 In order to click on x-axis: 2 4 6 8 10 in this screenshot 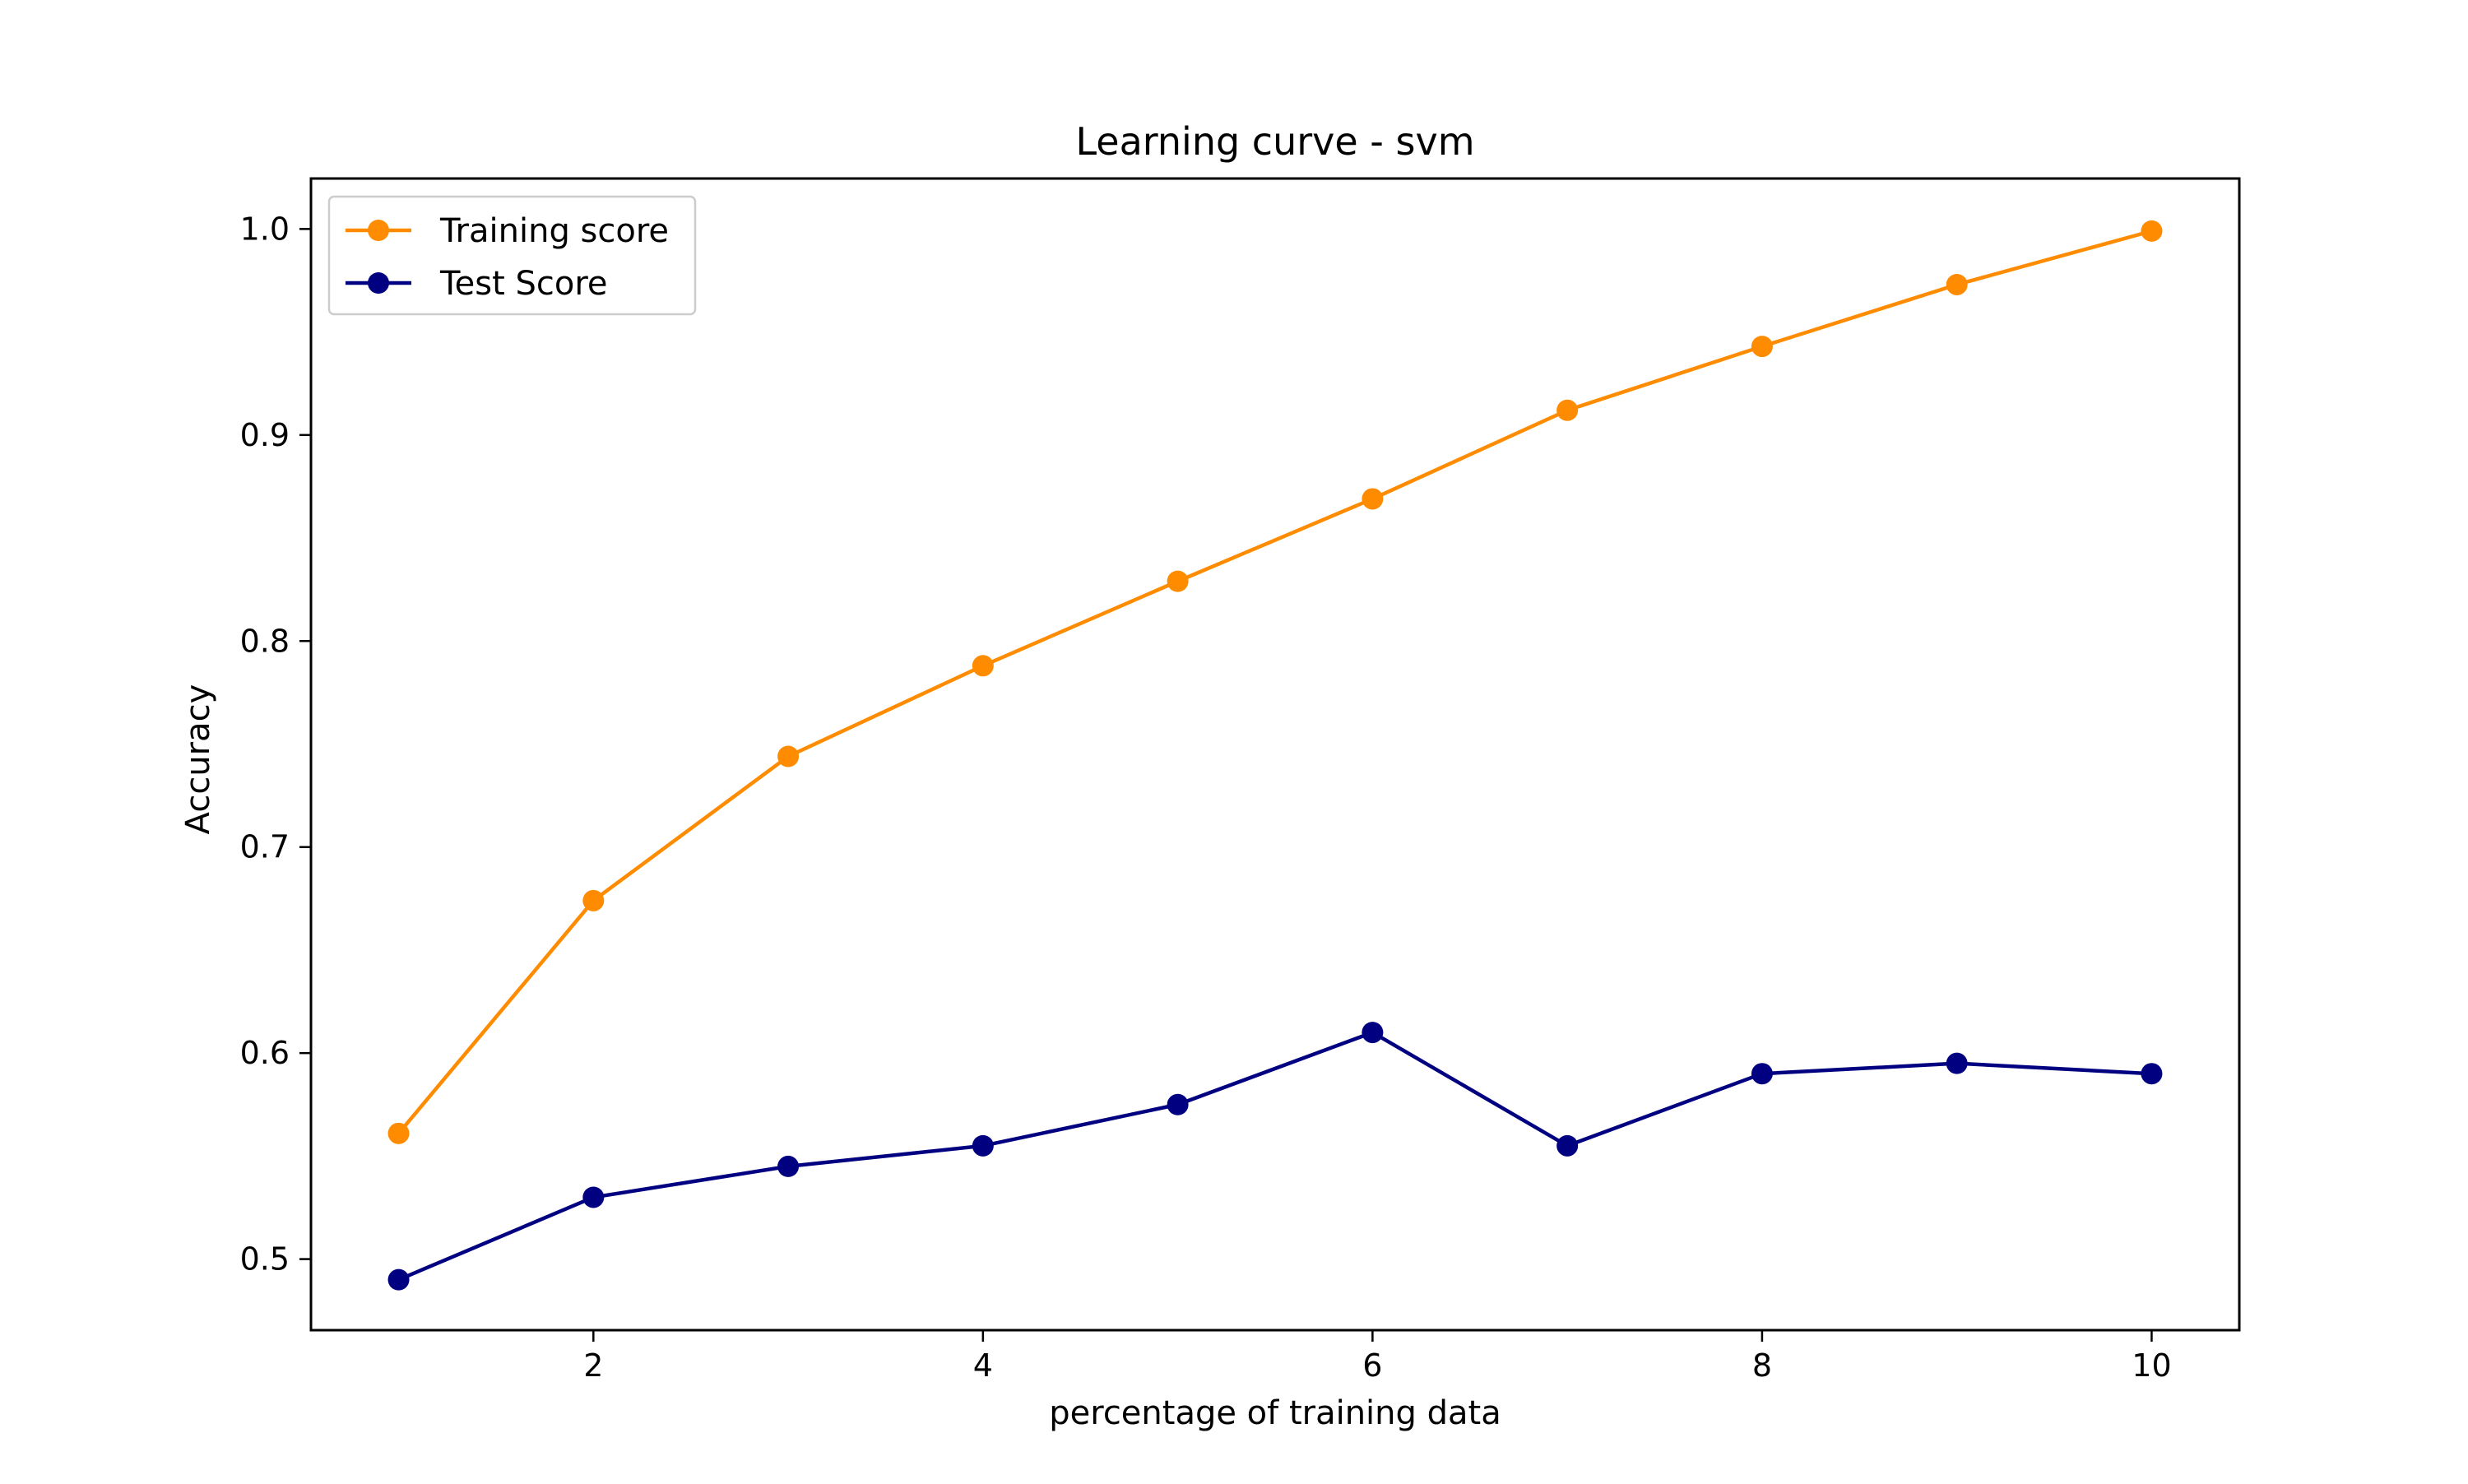, I will do `click(1377, 1357)`.